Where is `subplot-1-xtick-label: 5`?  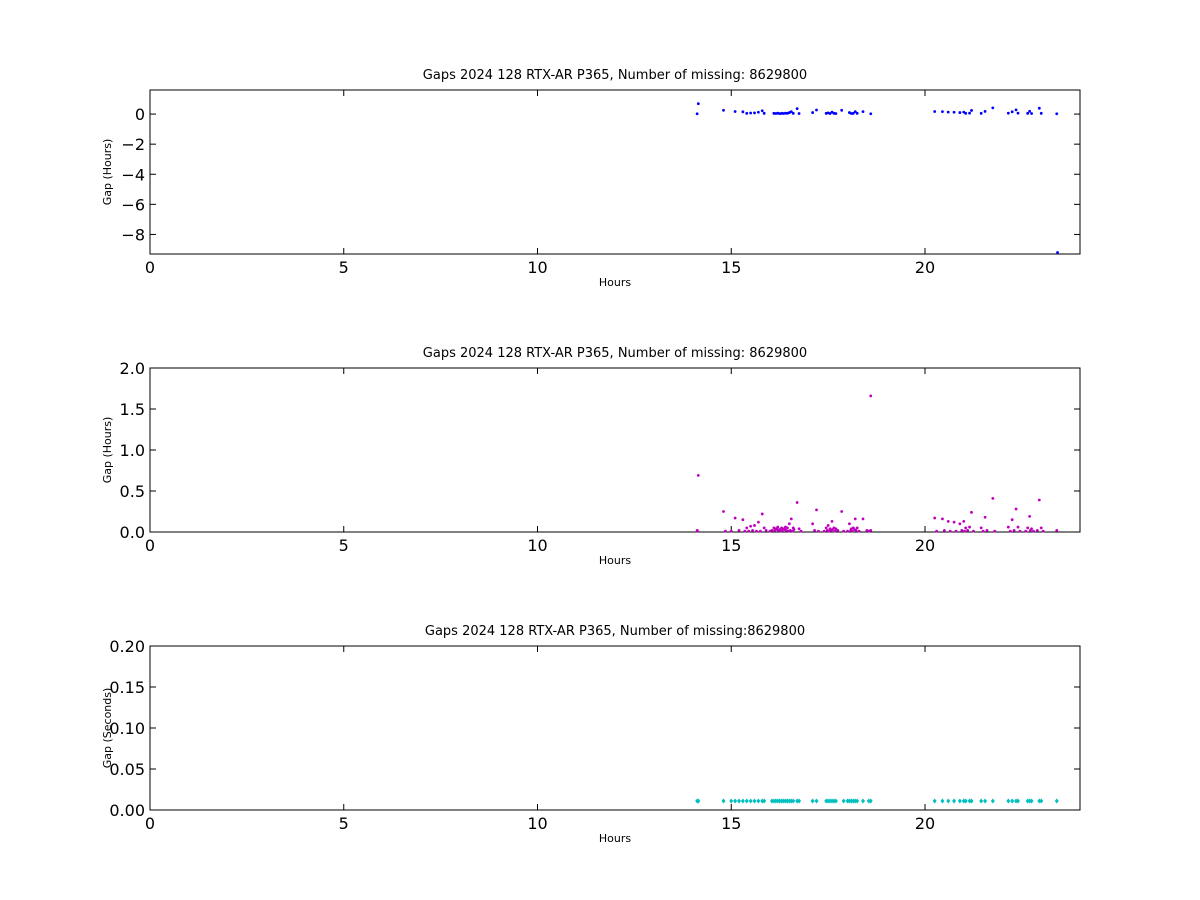
subplot-1-xtick-label: 5 is located at coordinates (344, 267).